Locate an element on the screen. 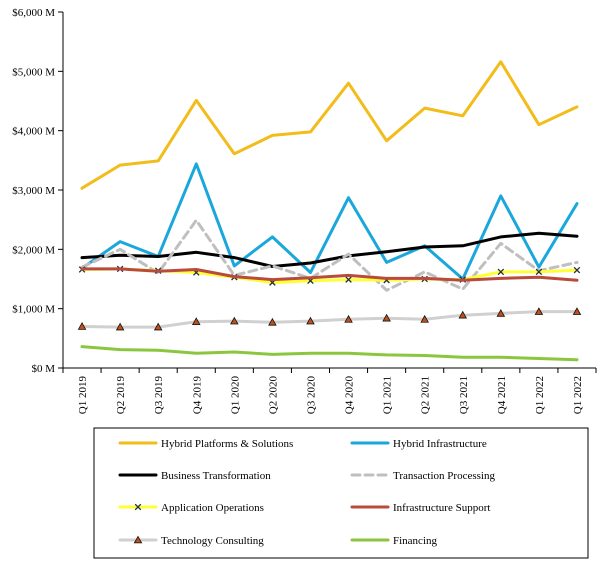  y-tick-label: $4,000 M is located at coordinates (33, 132).